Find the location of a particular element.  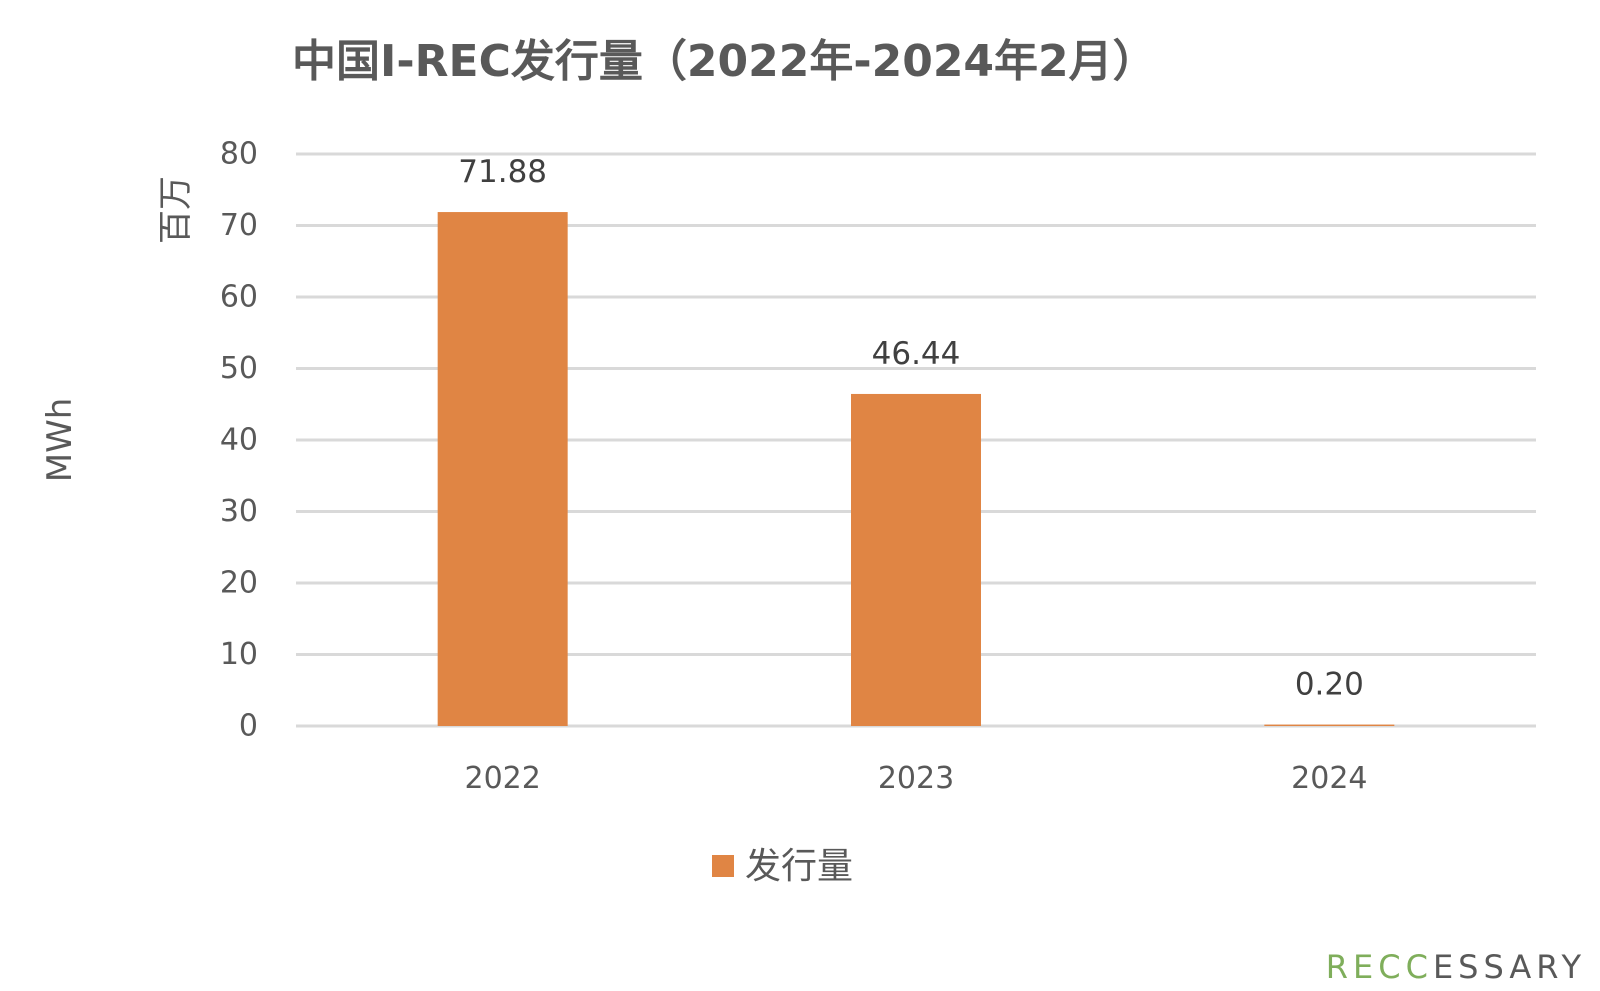

y-tick-label: 20 is located at coordinates (239, 583).